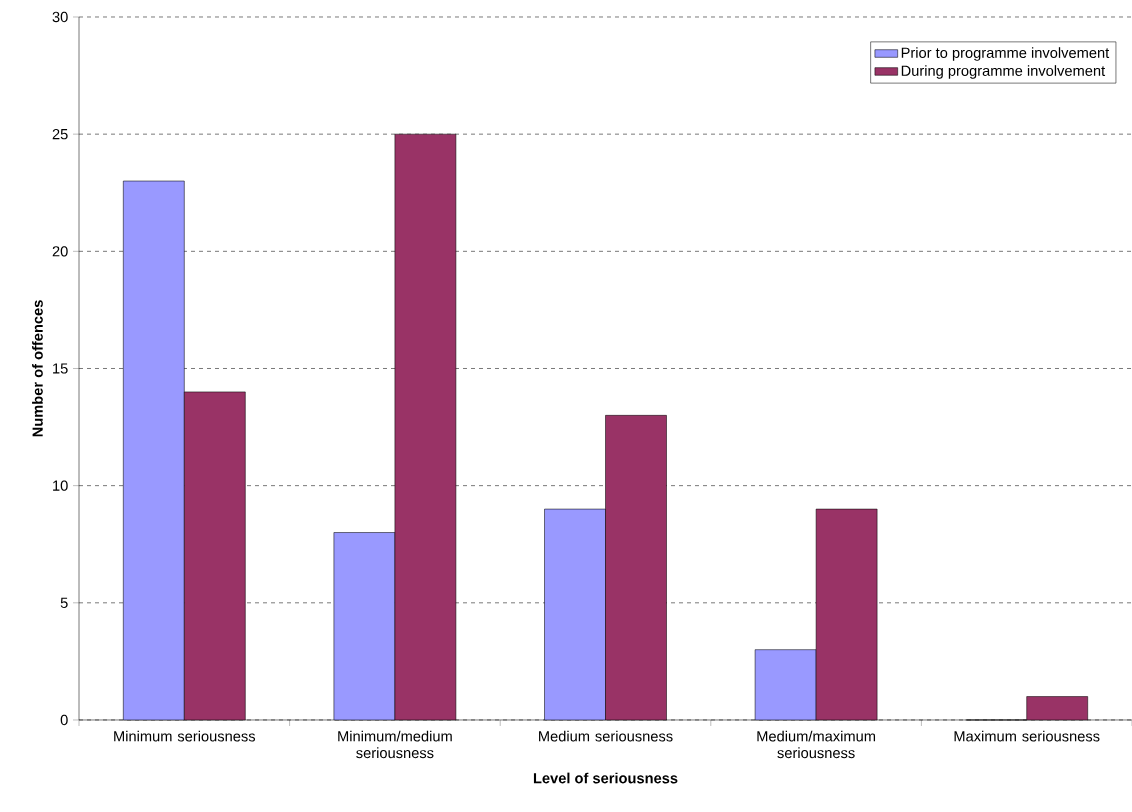 This screenshot has width=1132, height=812. I want to click on y-tick-label: 30, so click(60, 17).